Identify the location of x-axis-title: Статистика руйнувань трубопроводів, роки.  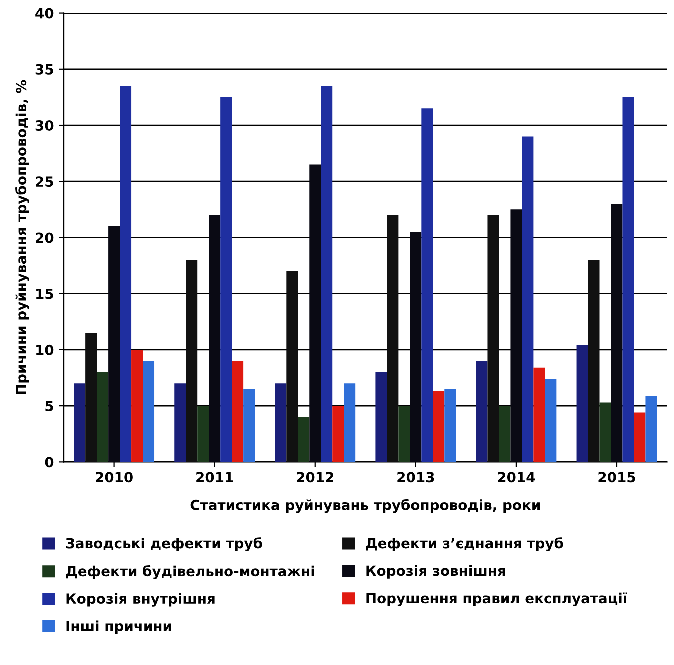
(365, 506).